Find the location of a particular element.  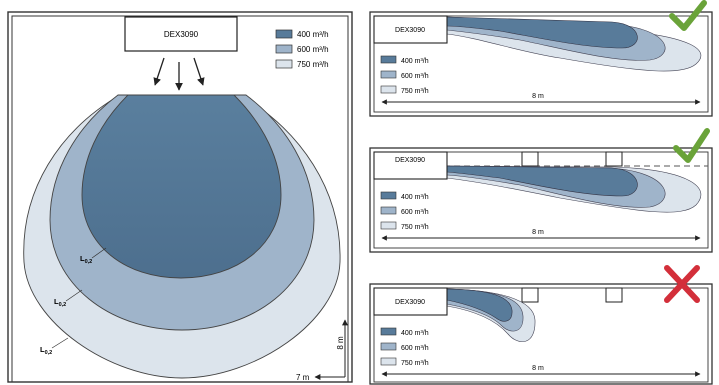

panel1-device-box is located at coordinates (410, 29).